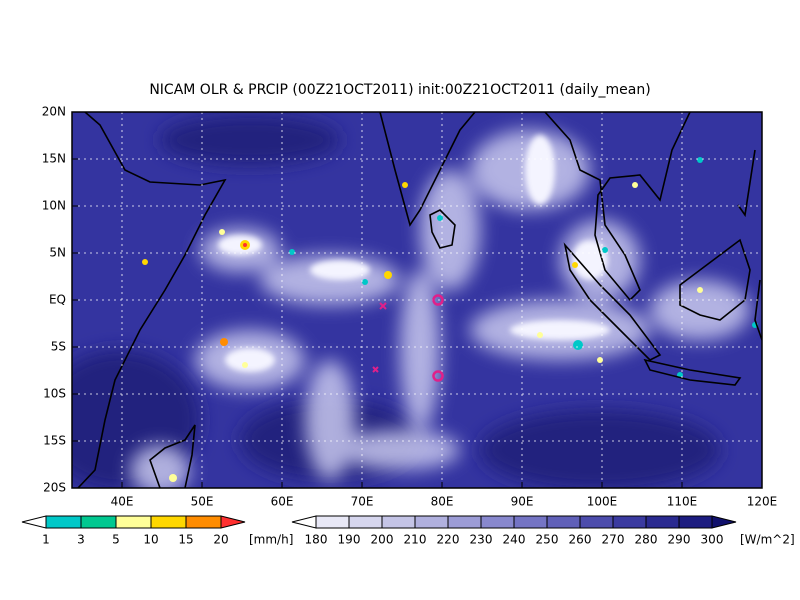  What do you see at coordinates (712, 540) in the screenshot?
I see `colorbar-label: 300` at bounding box center [712, 540].